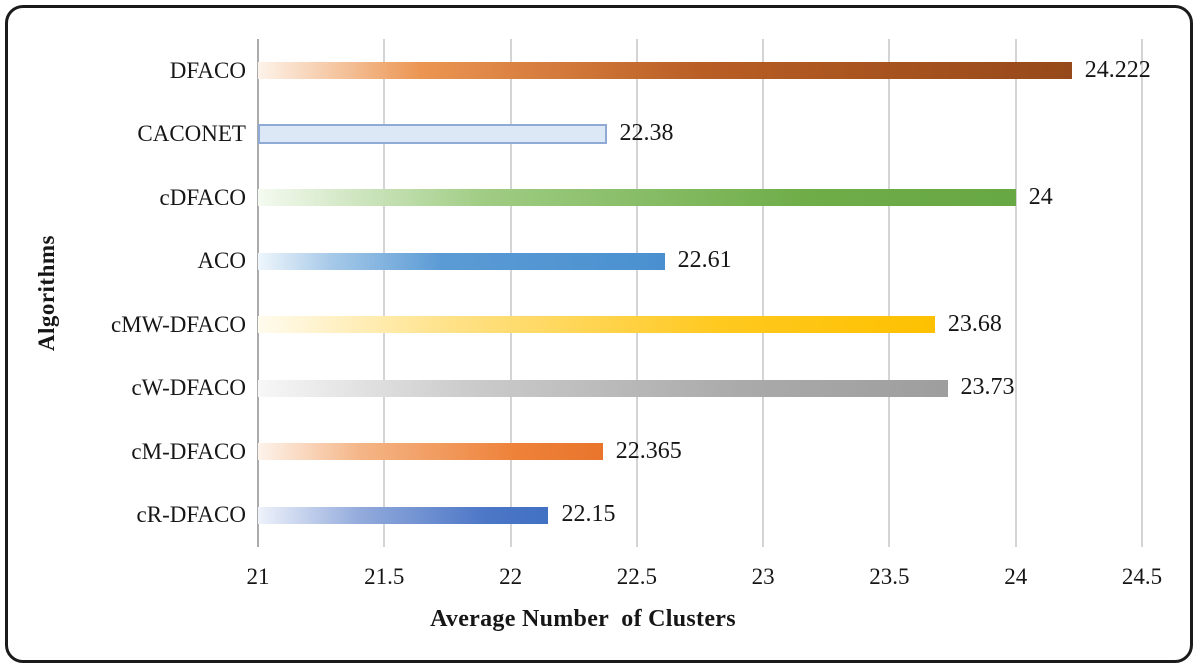 The height and width of the screenshot is (670, 1200). What do you see at coordinates (705, 580) in the screenshot?
I see `x-axis-tick-labels: 21 21.5 22 22.5 23 23.5 24 24.5` at bounding box center [705, 580].